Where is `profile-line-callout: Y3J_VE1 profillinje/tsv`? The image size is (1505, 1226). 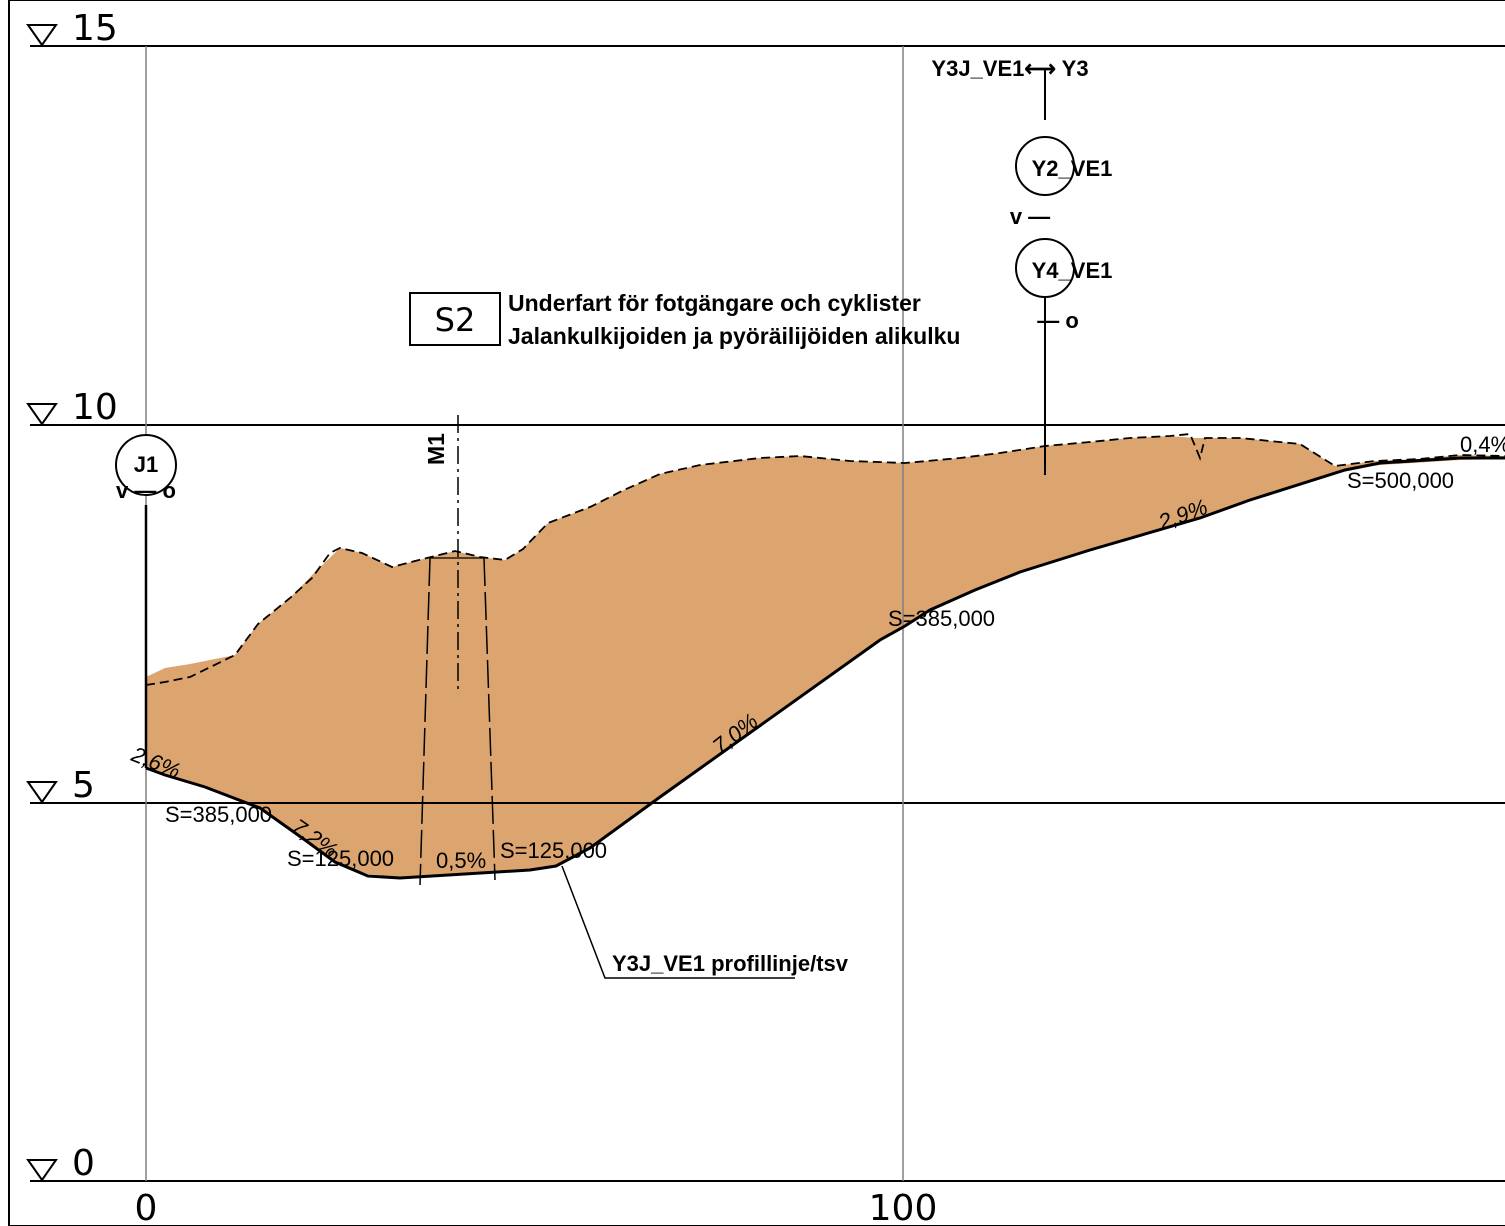 profile-line-callout: Y3J_VE1 profillinje/tsv is located at coordinates (705, 922).